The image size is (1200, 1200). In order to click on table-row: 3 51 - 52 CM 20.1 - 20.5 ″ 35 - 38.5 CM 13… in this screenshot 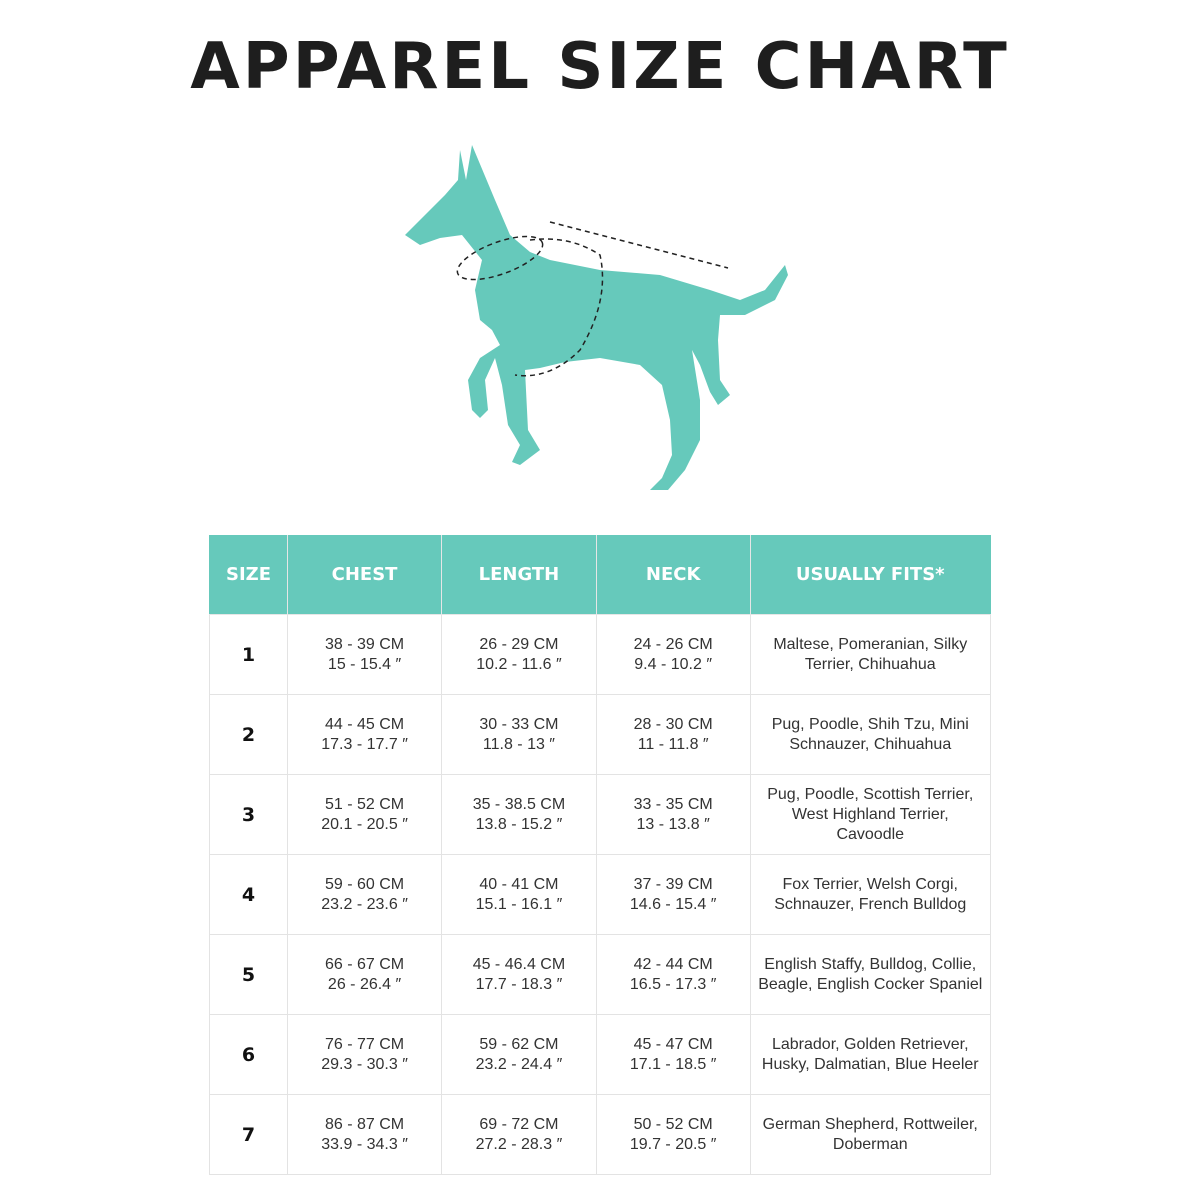, I will do `click(600, 814)`.